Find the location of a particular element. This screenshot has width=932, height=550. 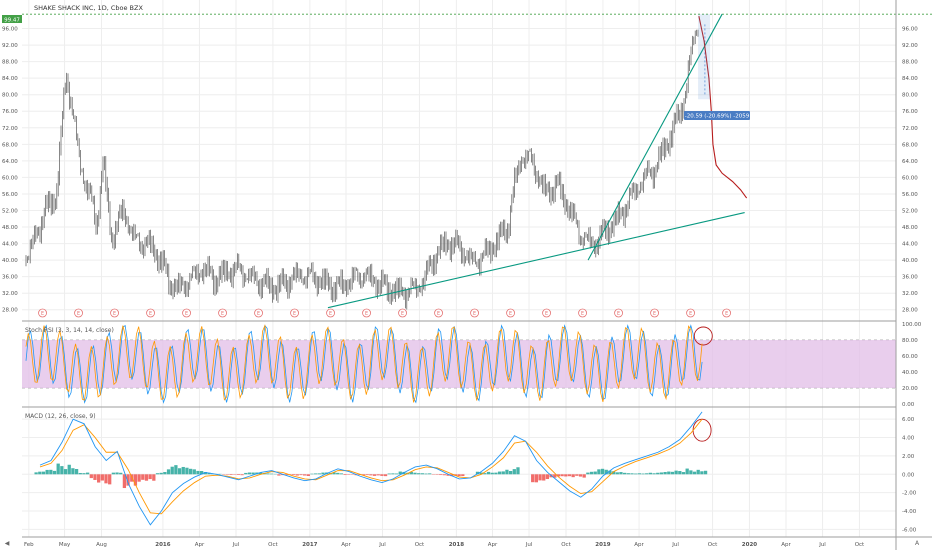

macd-line is located at coordinates (371, 468).